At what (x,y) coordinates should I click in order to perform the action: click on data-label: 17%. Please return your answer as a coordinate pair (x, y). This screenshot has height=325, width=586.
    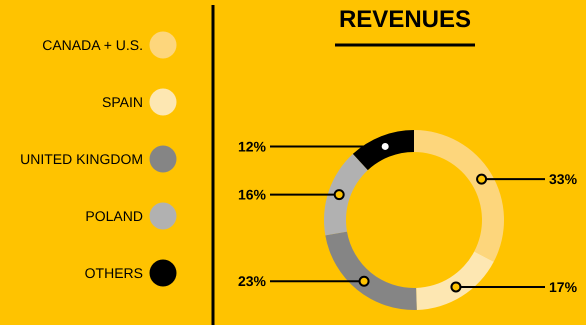
    Looking at the image, I should click on (563, 286).